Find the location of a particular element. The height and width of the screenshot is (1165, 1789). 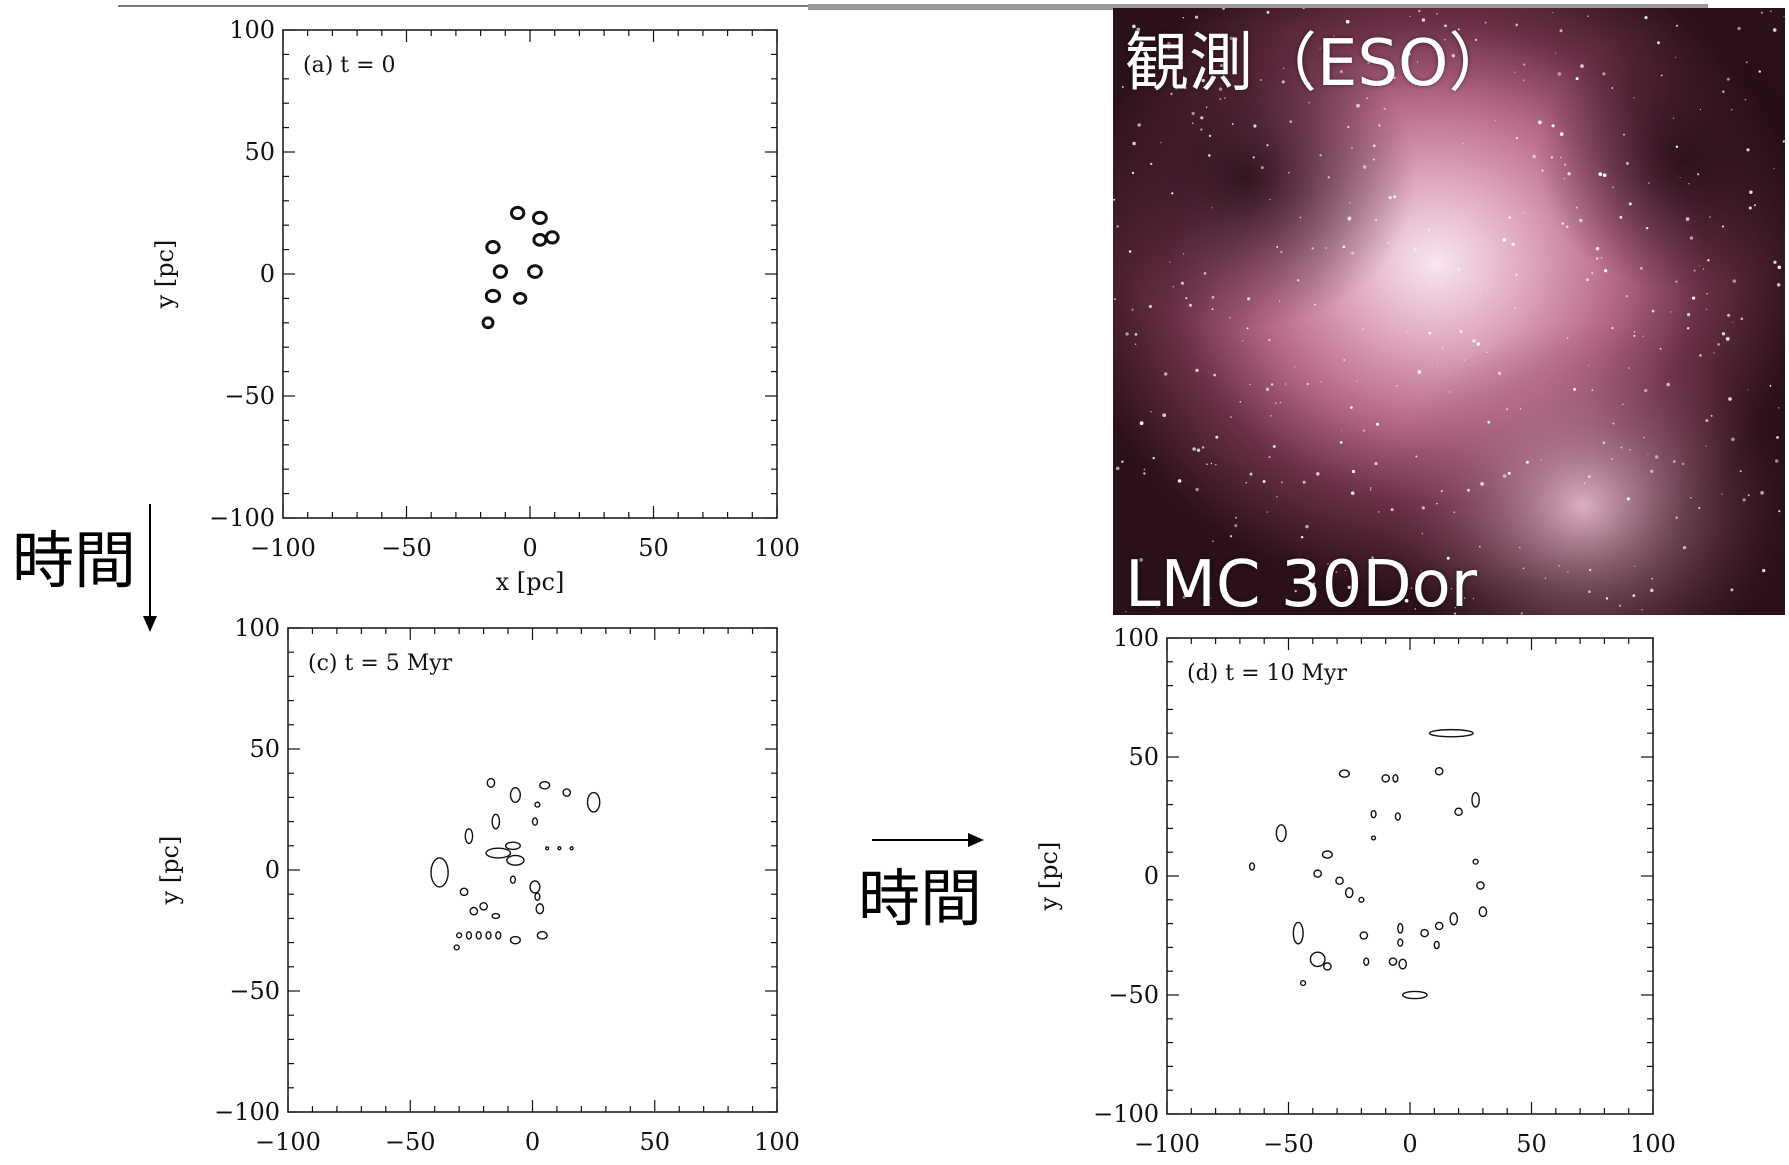

y-axis-label: y [pc] is located at coordinates (1049, 877).